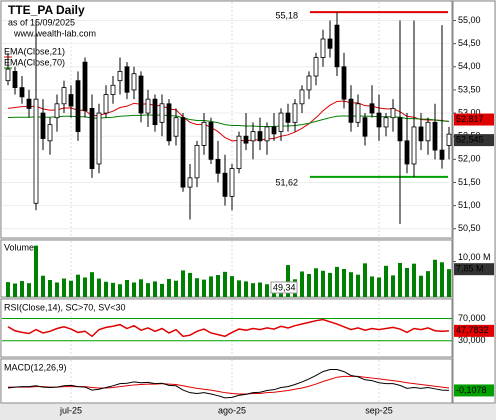 Image resolution: width=496 pixels, height=420 pixels. I want to click on y-tick-label: 30,000, so click(472, 340).